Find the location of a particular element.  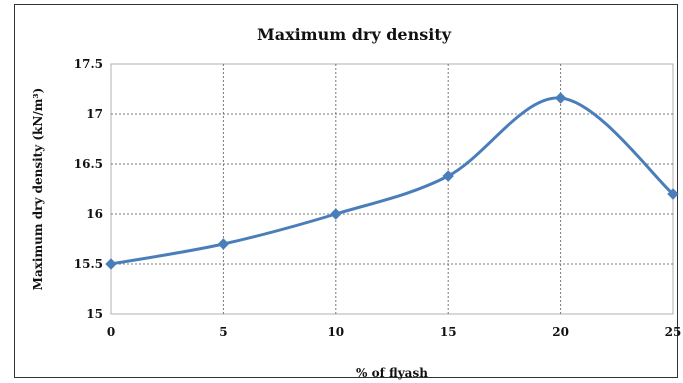

x-tick-label: 25 is located at coordinates (673, 332).